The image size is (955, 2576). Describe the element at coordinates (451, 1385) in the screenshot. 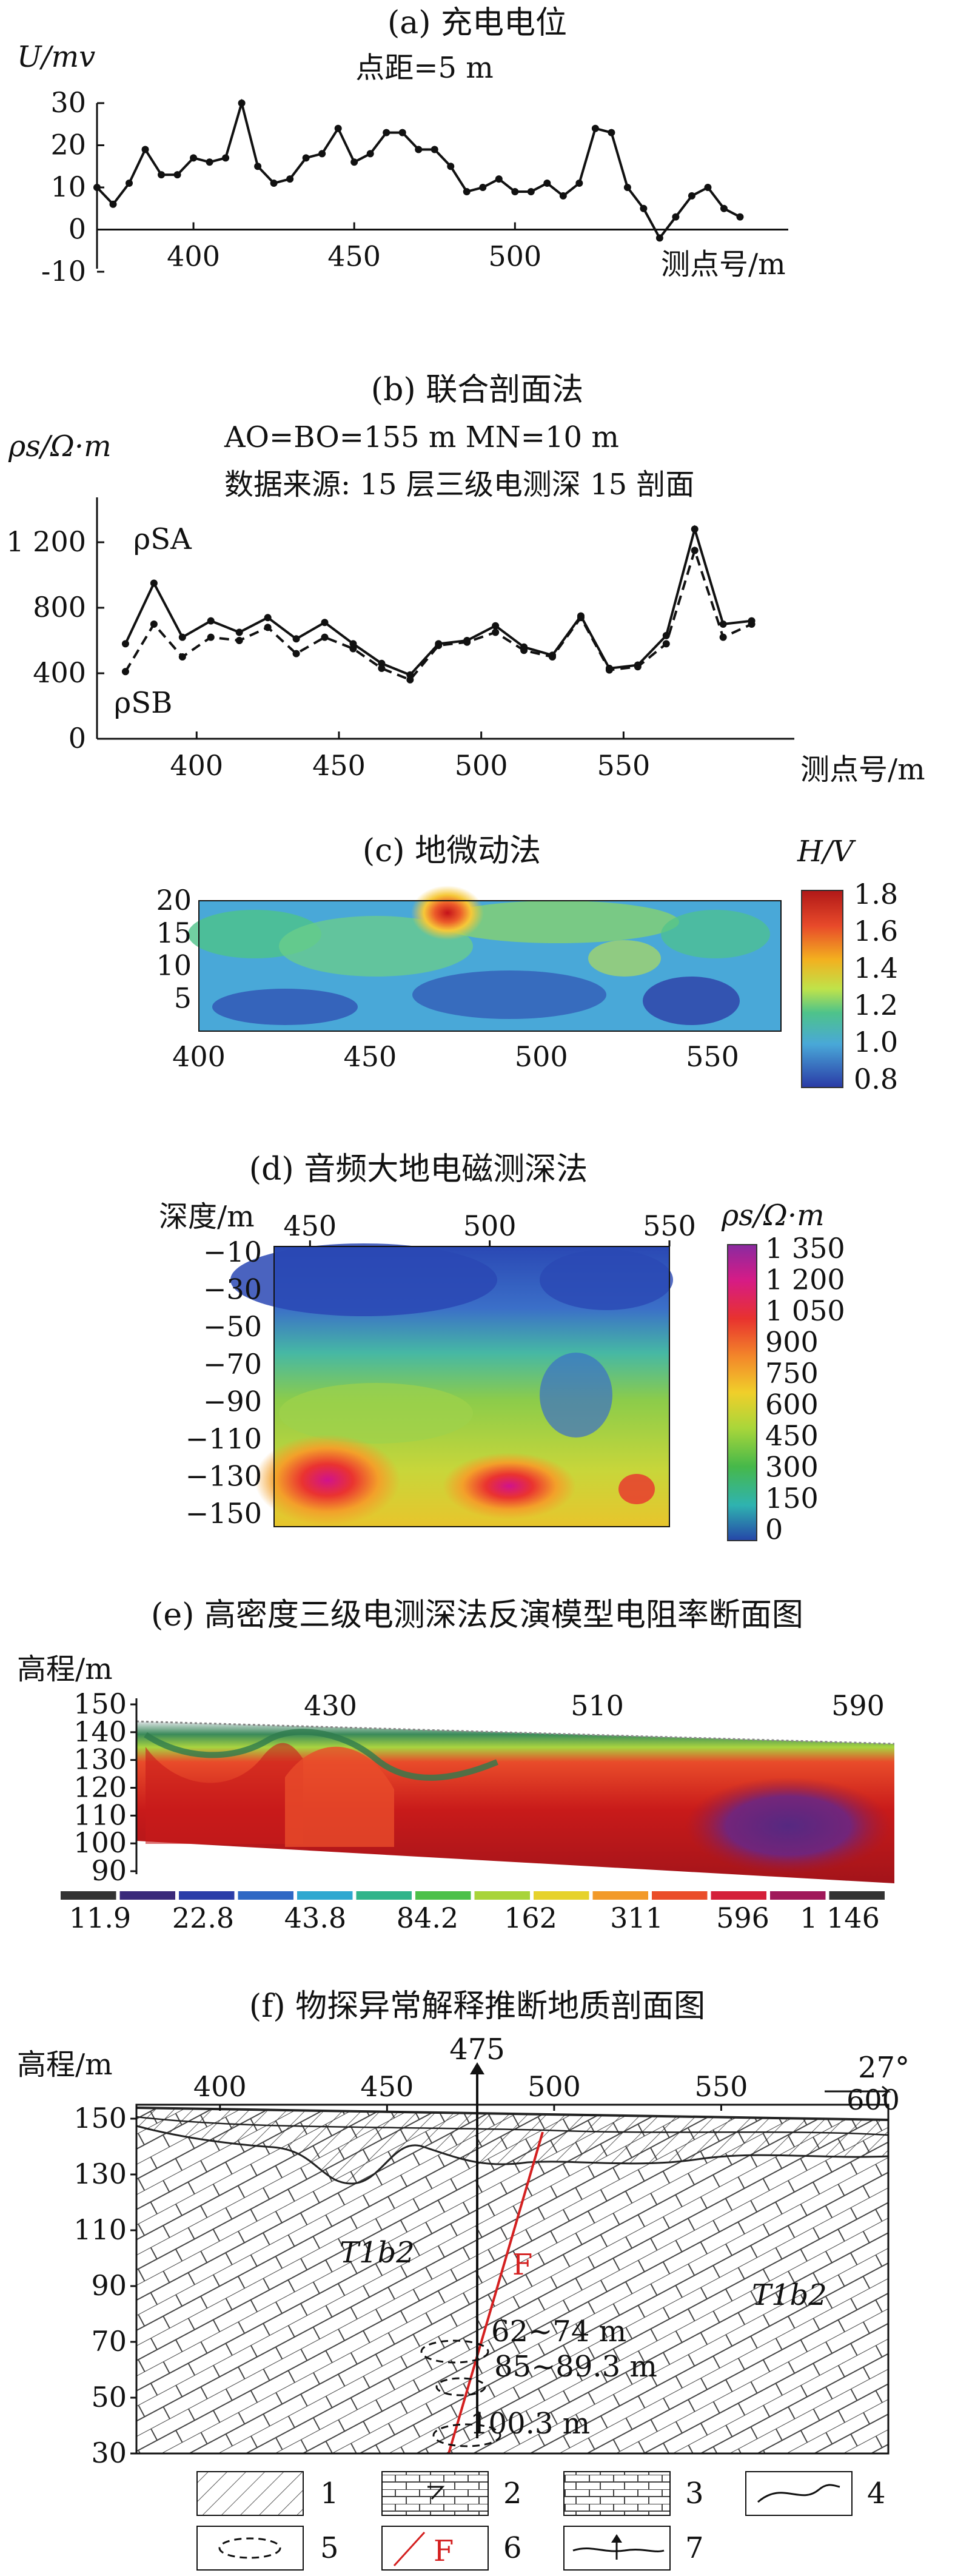

I see `panel-d-heatmap` at that location.